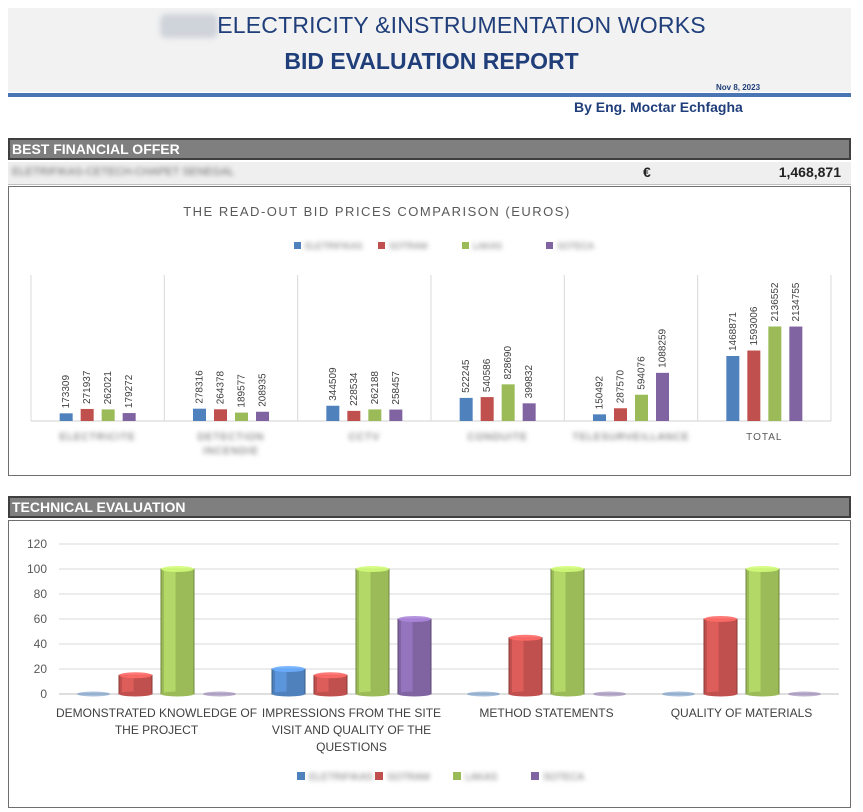 This screenshot has height=812, width=863. I want to click on data-label: 262021, so click(108, 388).